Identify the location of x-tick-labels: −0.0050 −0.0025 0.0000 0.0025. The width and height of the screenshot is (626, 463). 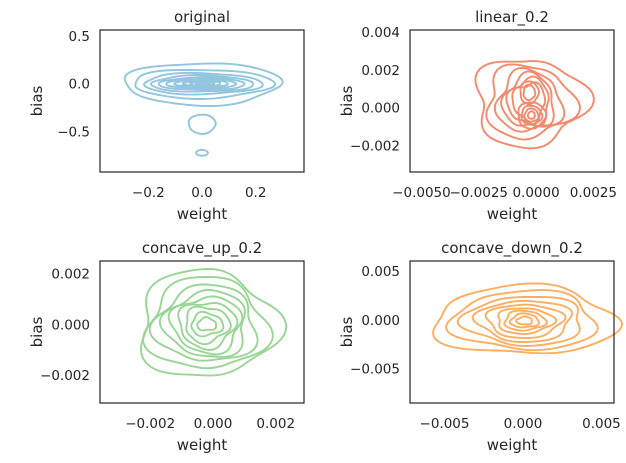
(504, 193).